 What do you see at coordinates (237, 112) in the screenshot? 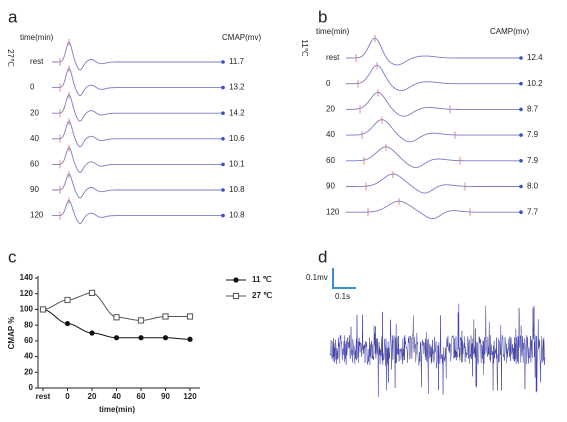
I see `value: 14.2` at bounding box center [237, 112].